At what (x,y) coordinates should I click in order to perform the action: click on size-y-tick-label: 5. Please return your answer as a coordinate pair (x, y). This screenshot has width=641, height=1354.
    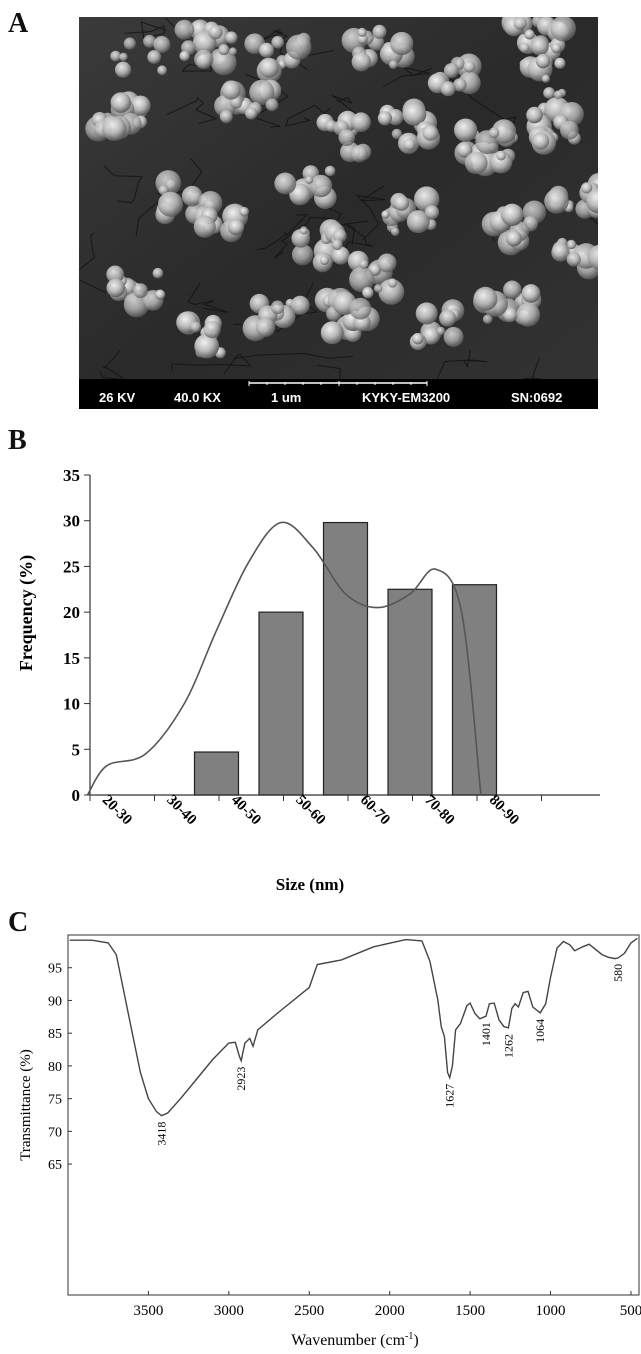
    Looking at the image, I should click on (76, 749).